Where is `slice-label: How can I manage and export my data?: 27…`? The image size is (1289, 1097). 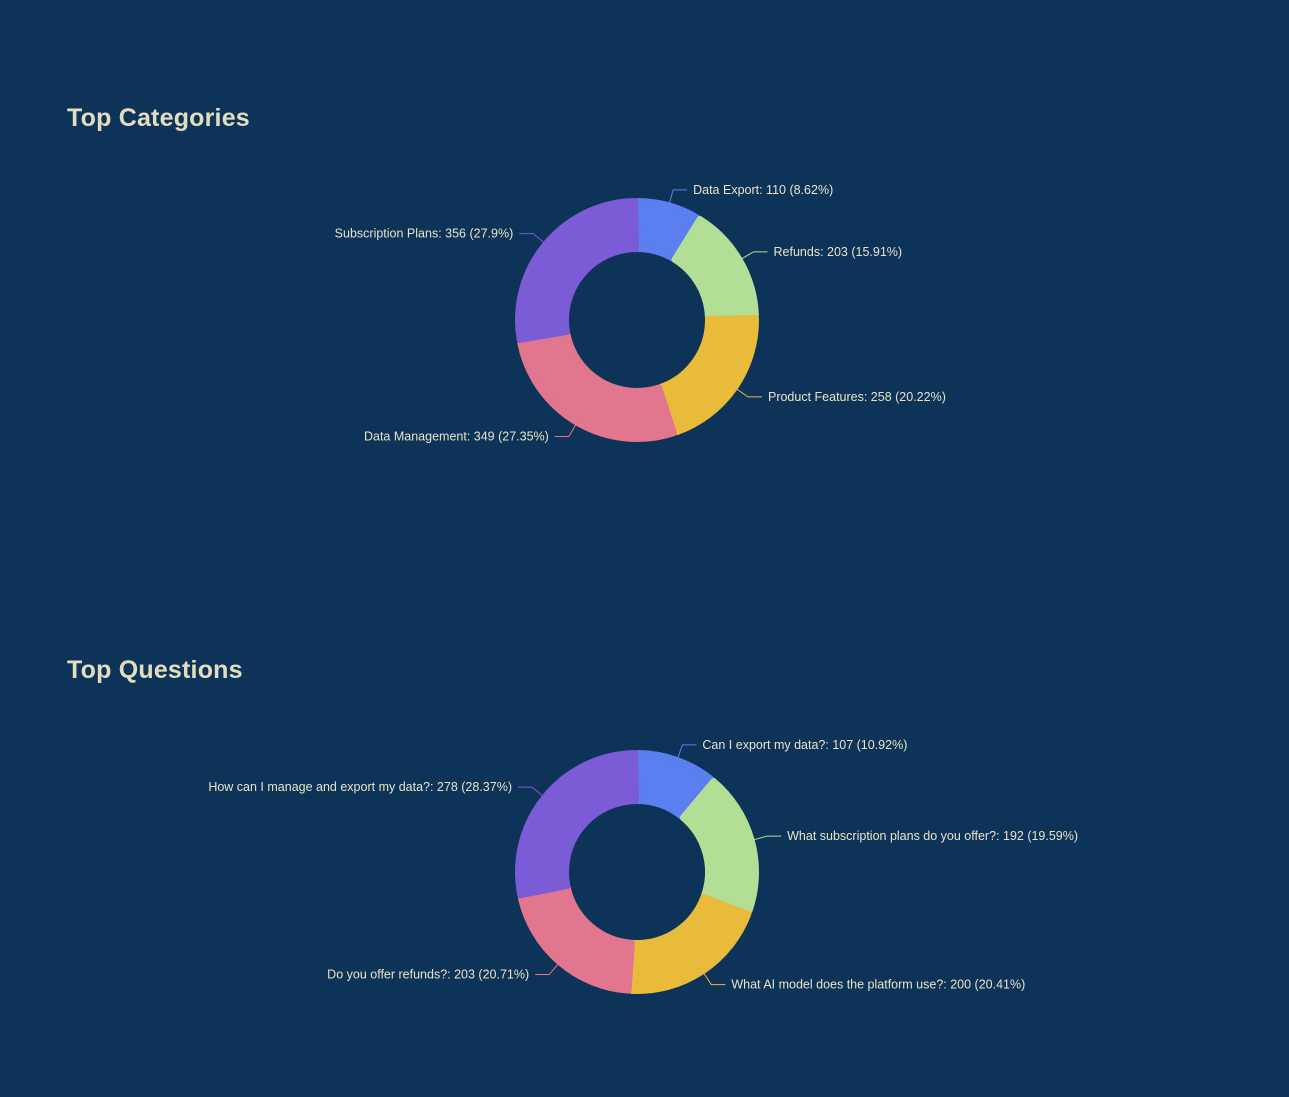
slice-label: How can I manage and export my data?: 27… is located at coordinates (360, 787).